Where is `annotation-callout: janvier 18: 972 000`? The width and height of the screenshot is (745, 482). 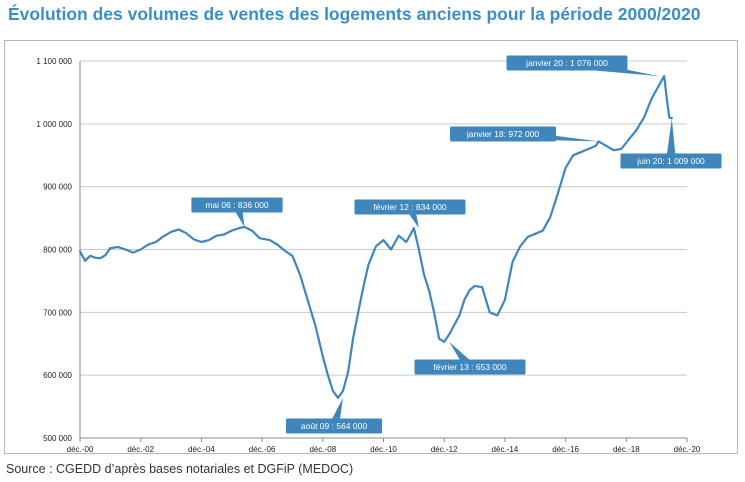 annotation-callout: janvier 18: 972 000 is located at coordinates (524, 134).